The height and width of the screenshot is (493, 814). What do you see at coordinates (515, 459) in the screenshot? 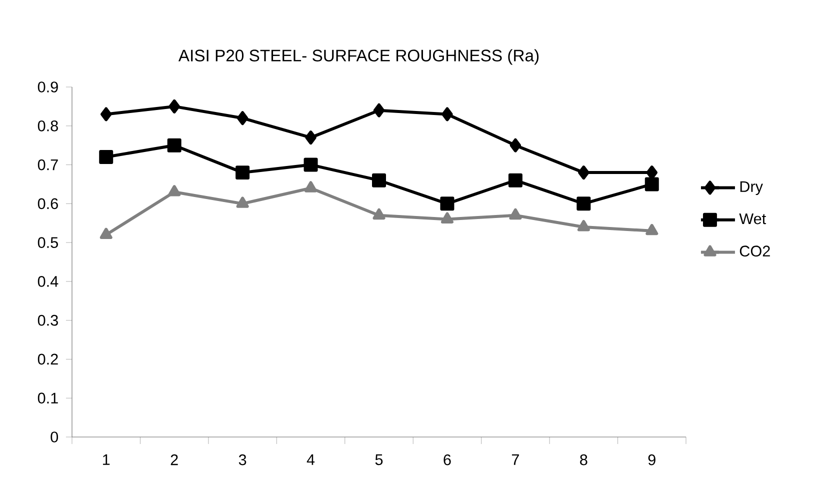
I see `x-tick-label: 7` at bounding box center [515, 459].